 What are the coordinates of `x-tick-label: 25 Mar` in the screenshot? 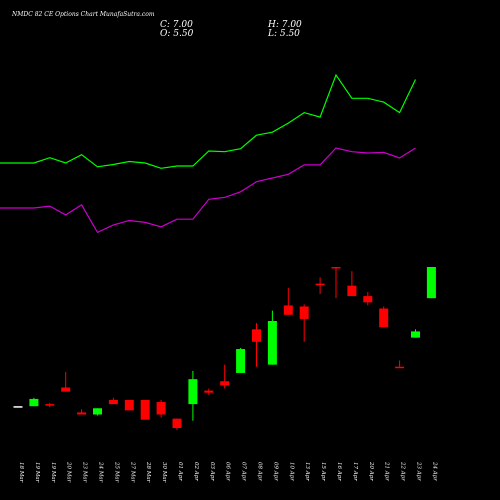 It's located at (116, 472).